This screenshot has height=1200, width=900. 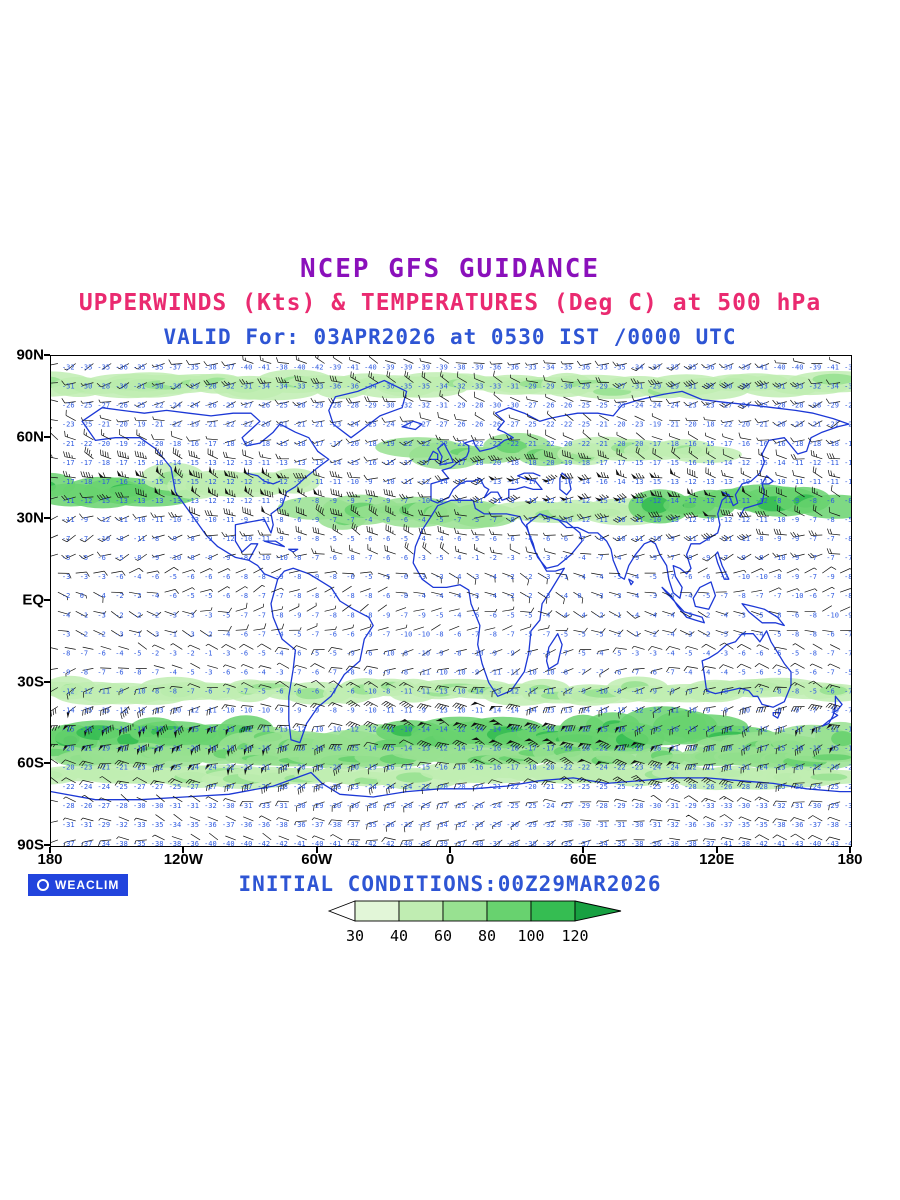 I want to click on svg-text: 0, so click(x=579, y=596).